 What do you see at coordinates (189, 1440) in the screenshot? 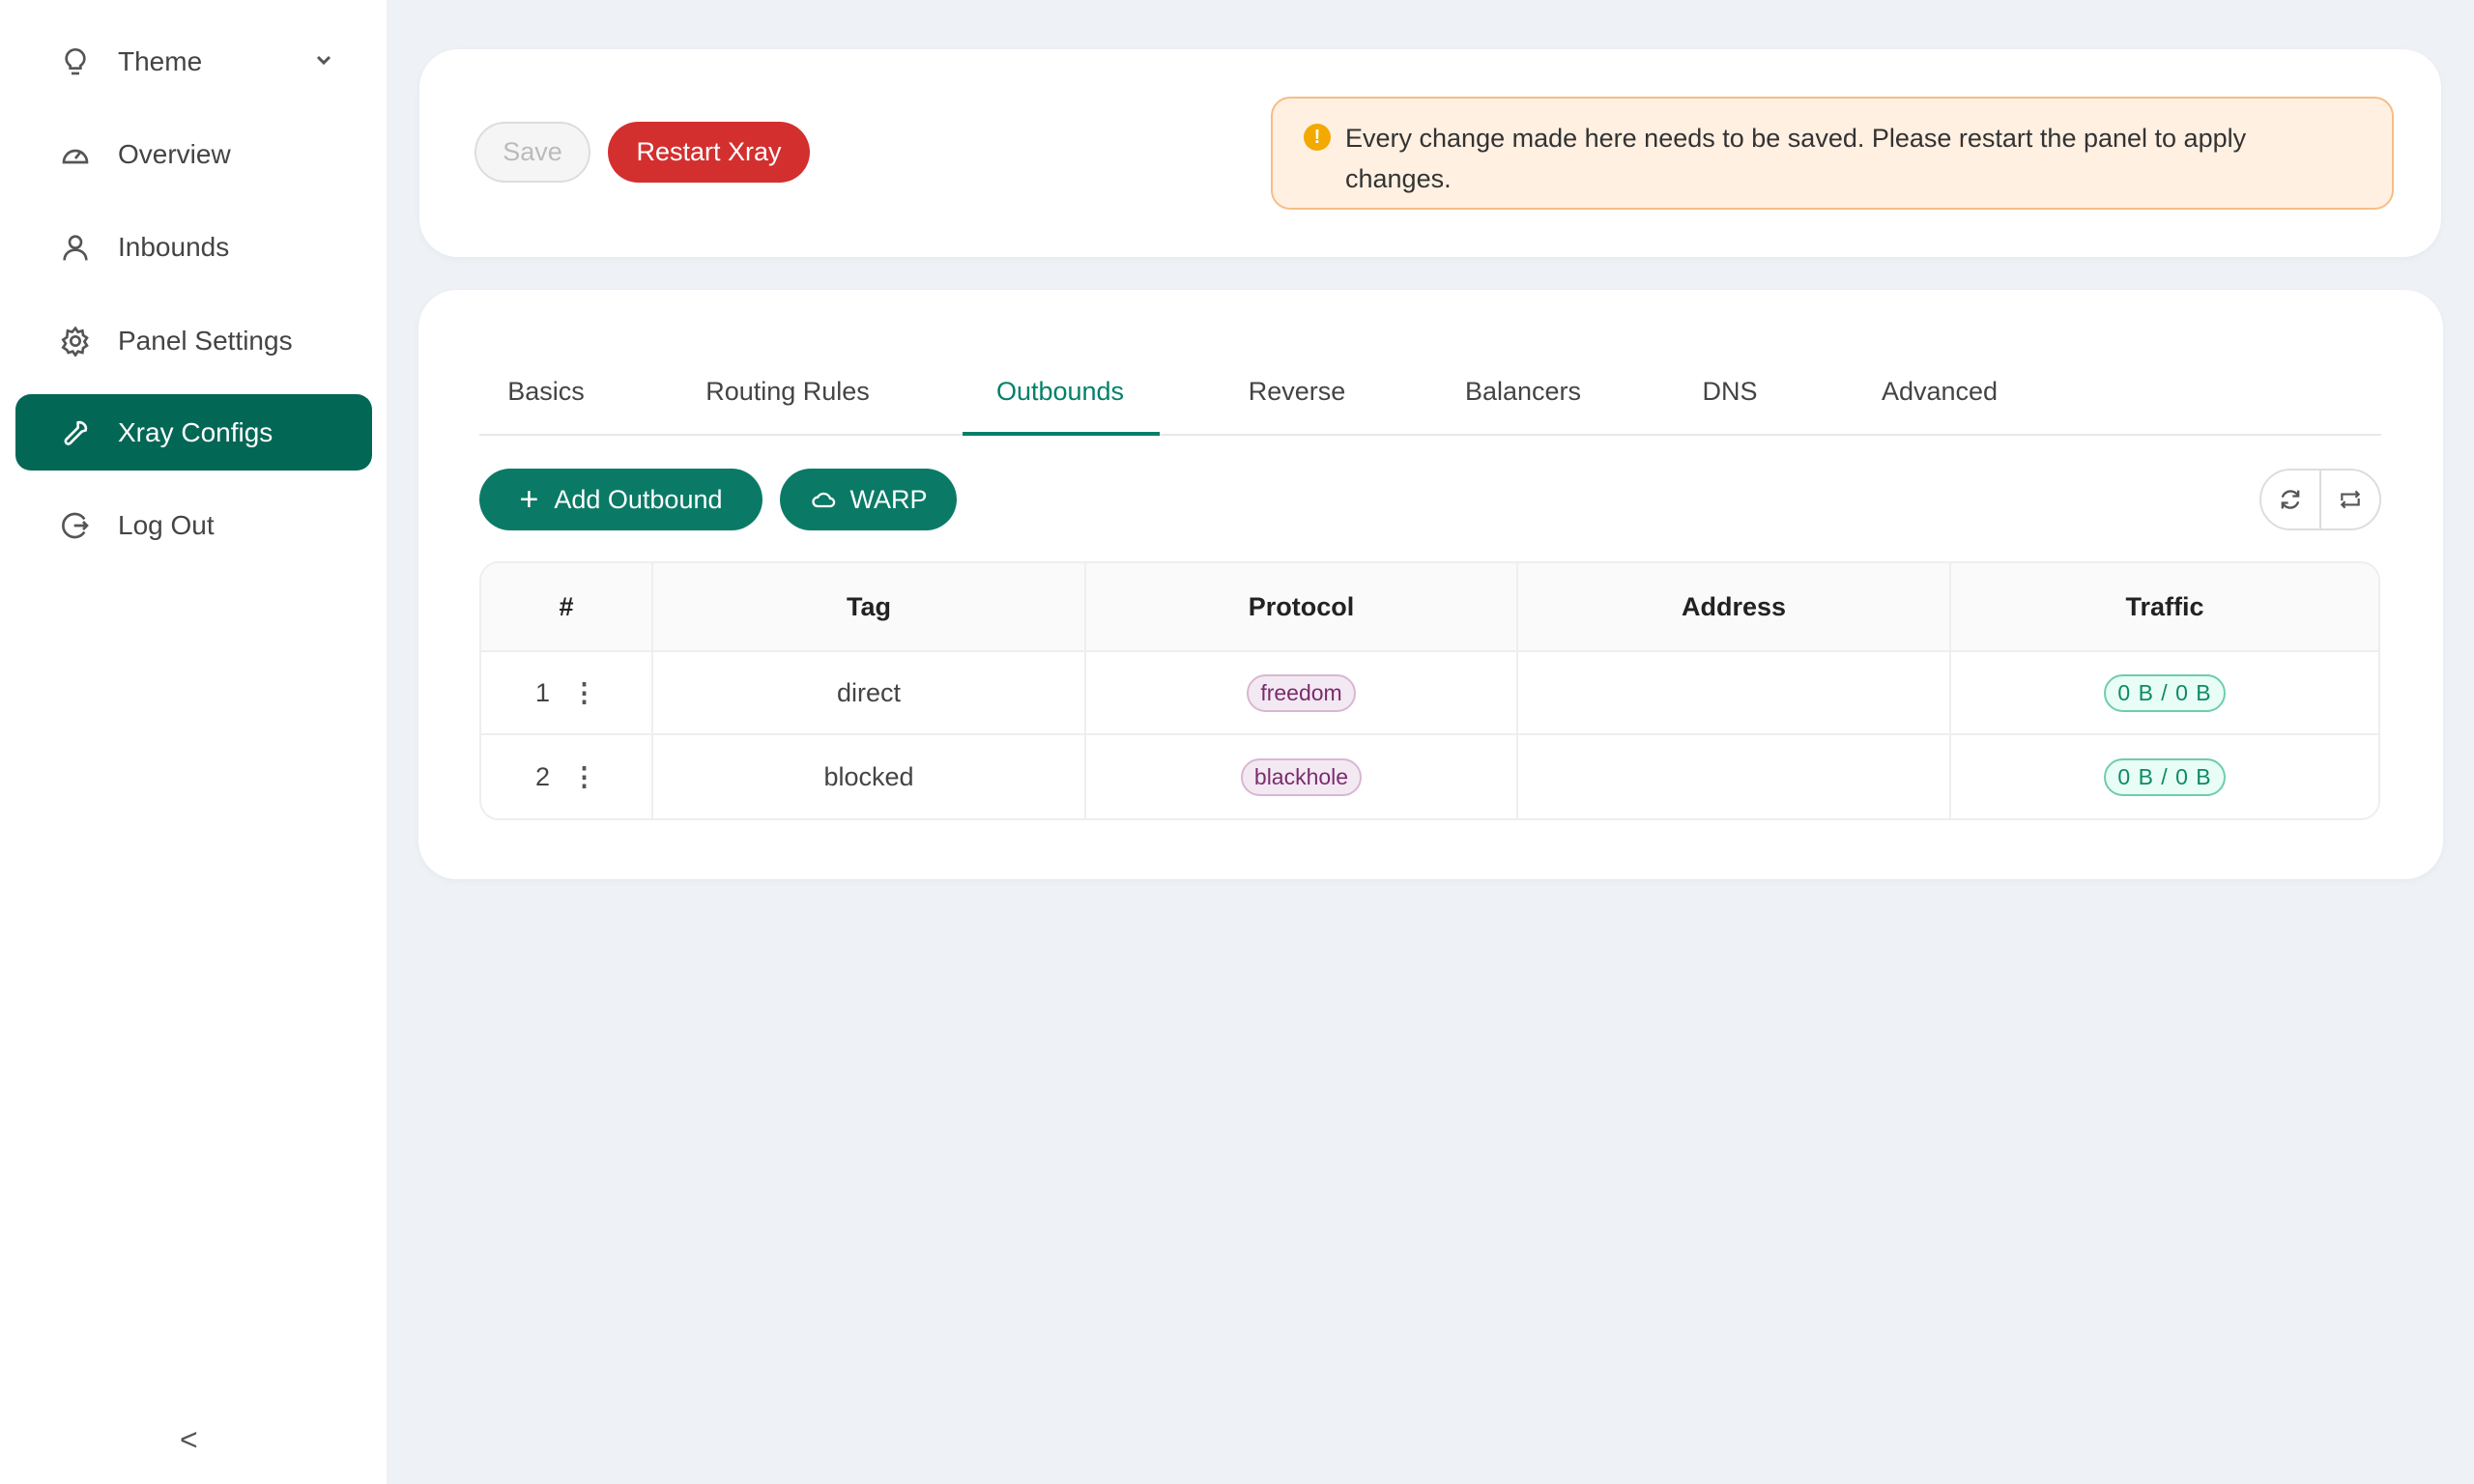
I see `collapse-sidebar-button: <` at bounding box center [189, 1440].